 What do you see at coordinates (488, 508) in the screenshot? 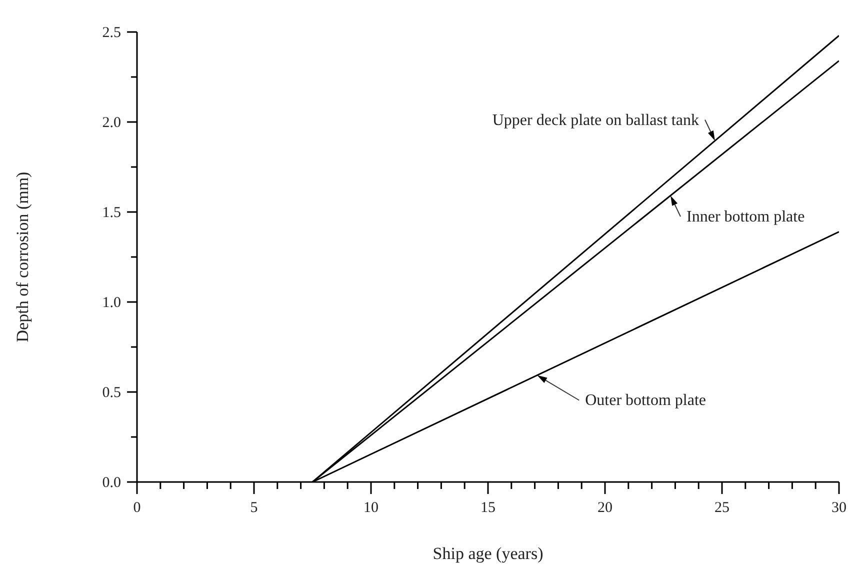
I see `x-tick-label: 15` at bounding box center [488, 508].